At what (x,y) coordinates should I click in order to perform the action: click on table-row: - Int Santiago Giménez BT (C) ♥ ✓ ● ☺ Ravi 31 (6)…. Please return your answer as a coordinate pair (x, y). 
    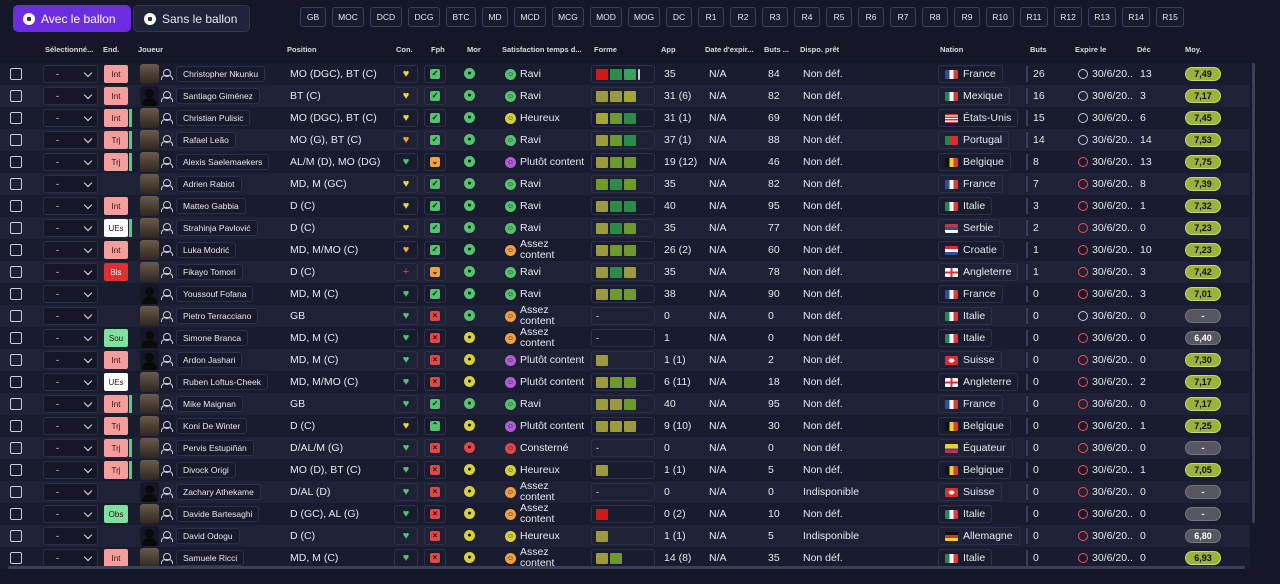
    Looking at the image, I should click on (625, 96).